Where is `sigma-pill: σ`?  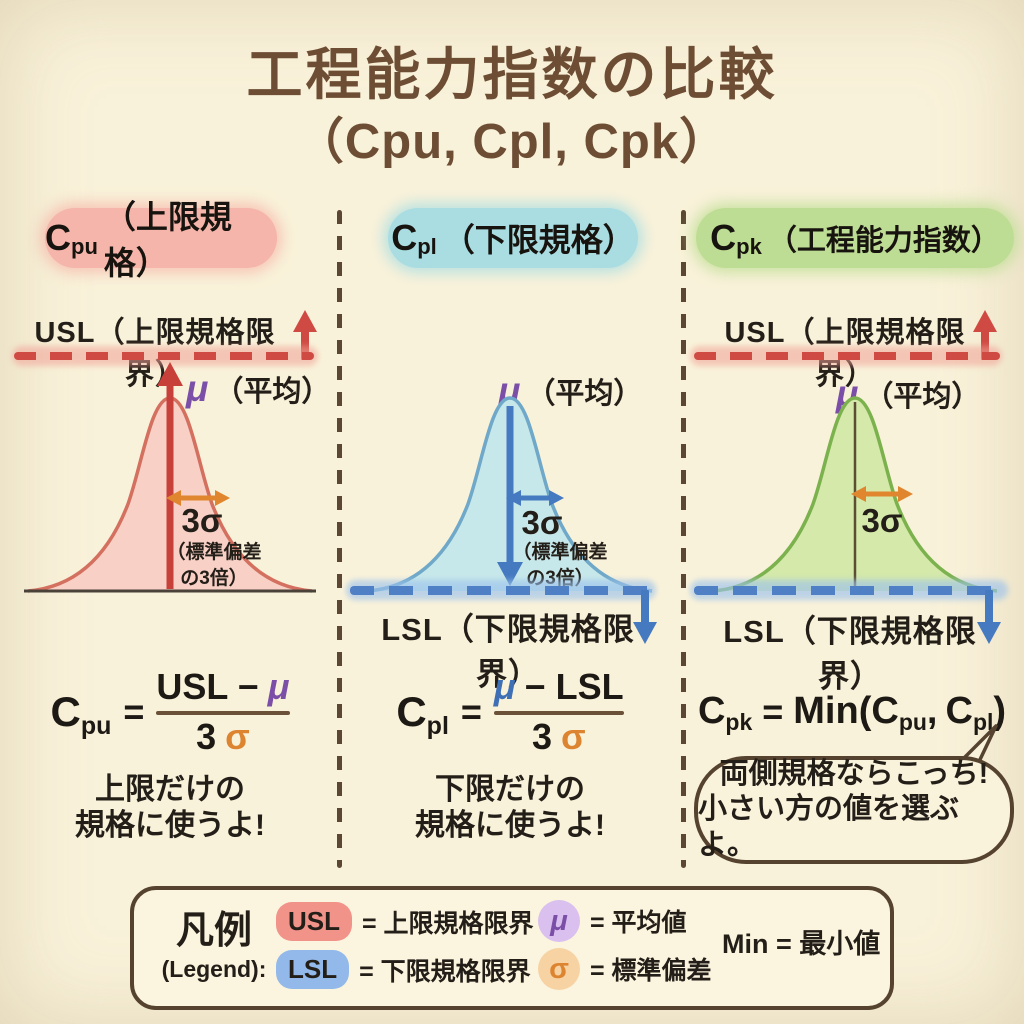
sigma-pill: σ is located at coordinates (559, 969).